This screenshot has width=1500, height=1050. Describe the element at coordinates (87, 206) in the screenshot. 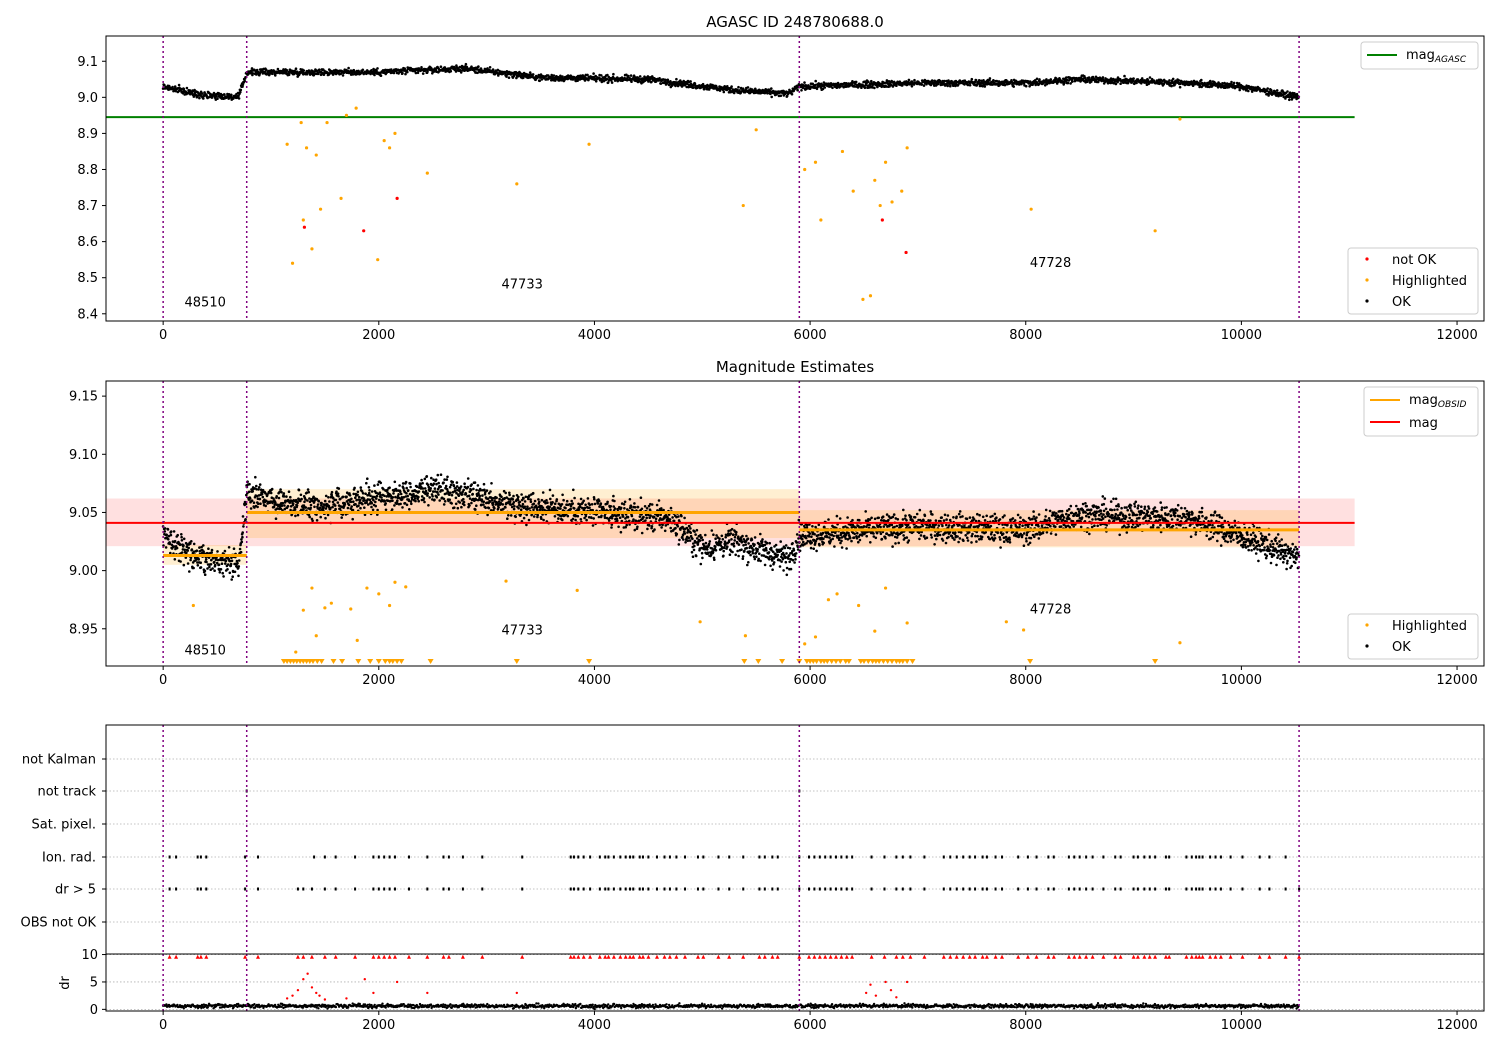

I see `panel1-ytick-label: 8.7` at that location.